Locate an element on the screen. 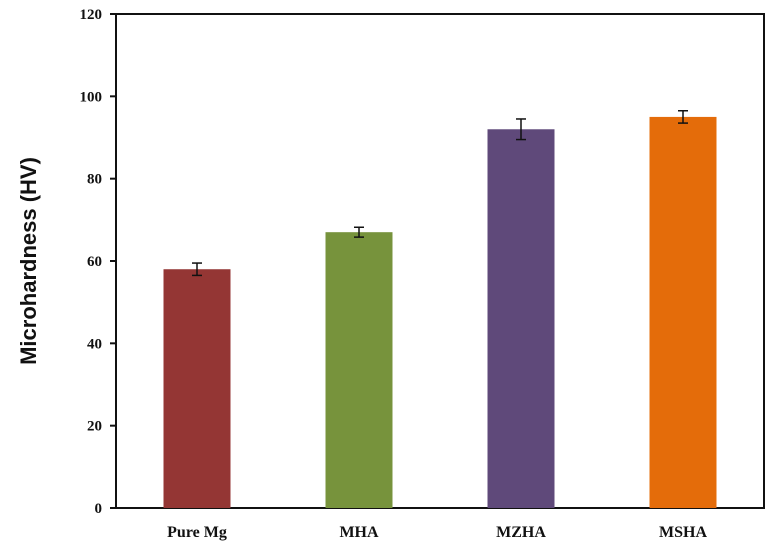 The width and height of the screenshot is (772, 547). bar-mzha is located at coordinates (521, 318).